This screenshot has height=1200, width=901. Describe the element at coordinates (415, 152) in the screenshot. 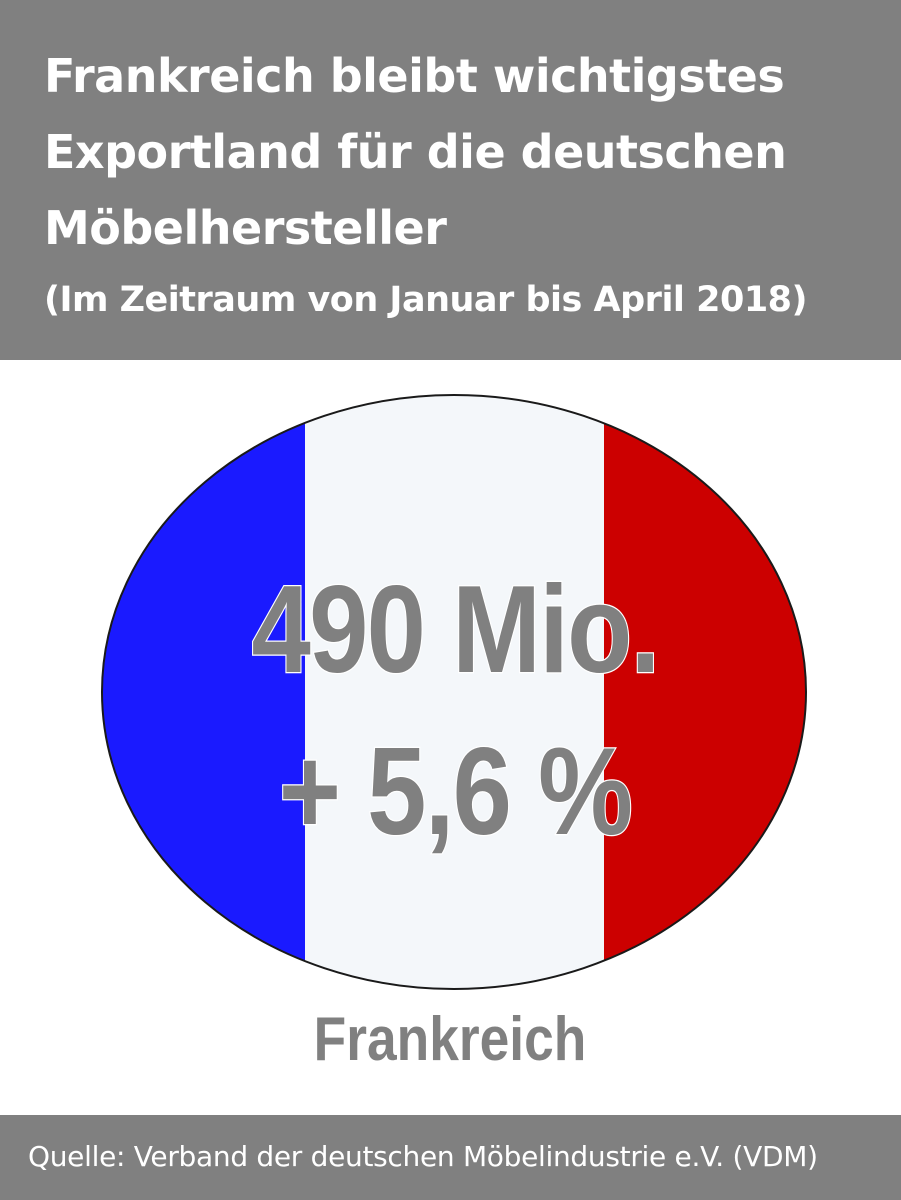

I see `title-line-2: Exportland für die deutschen` at that location.